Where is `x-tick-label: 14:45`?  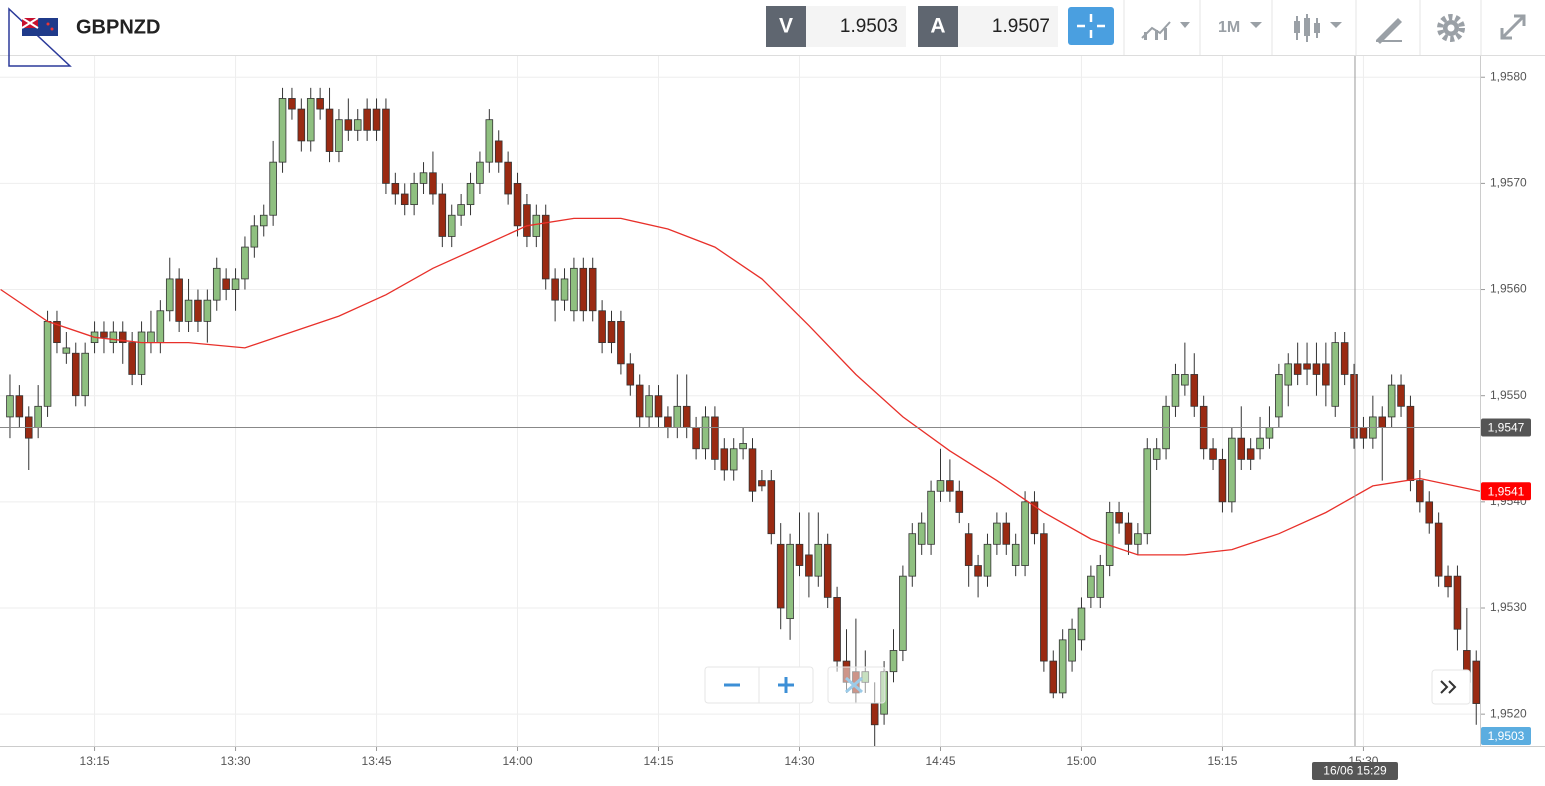
x-tick-label: 14:45 is located at coordinates (940, 761).